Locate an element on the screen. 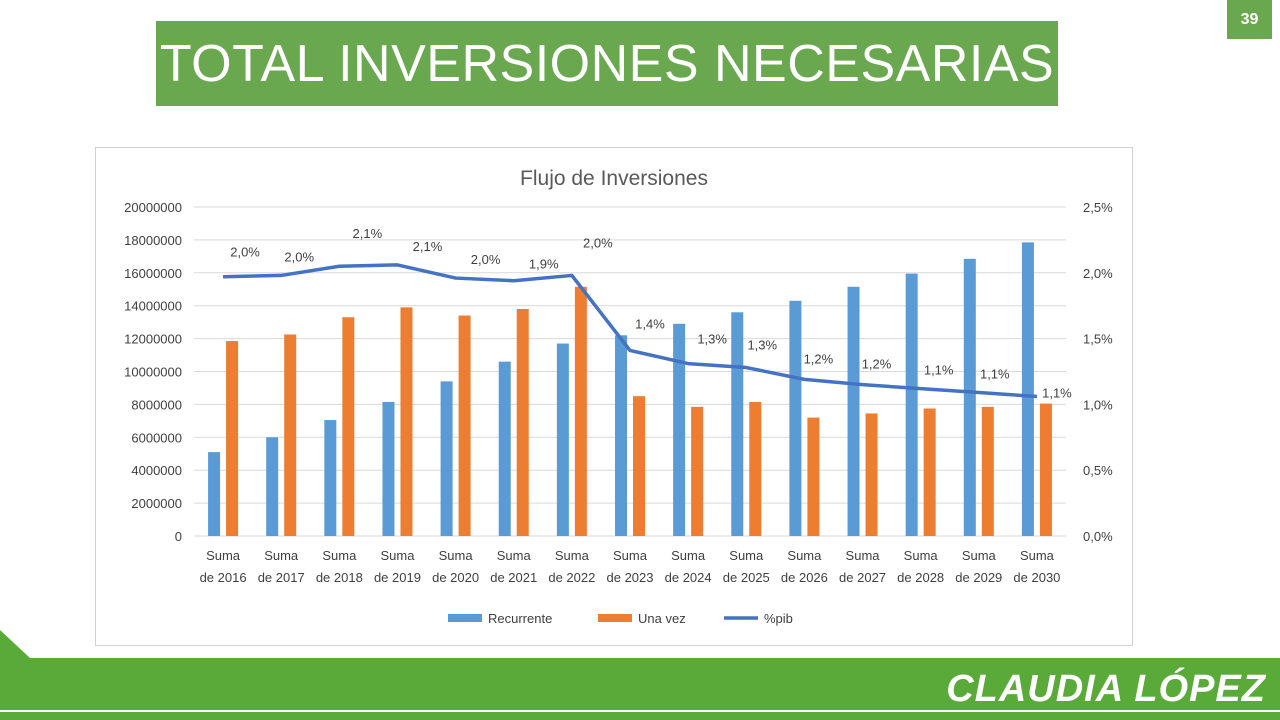 This screenshot has width=1280, height=720. y-left-tick-label: 18000000 is located at coordinates (153, 240).